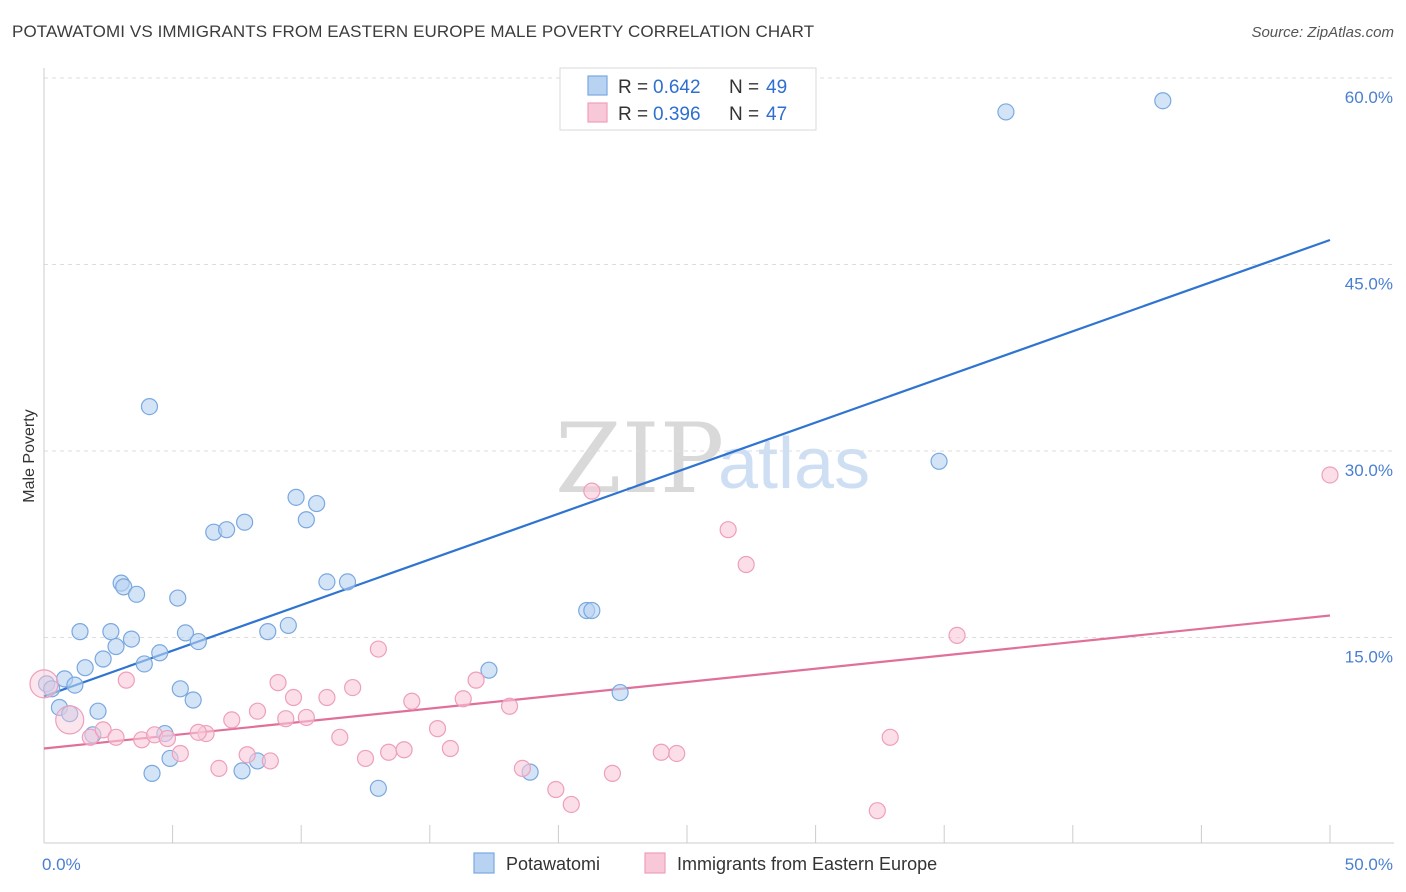 The image size is (1406, 892). Describe the element at coordinates (688, 99) in the screenshot. I see `correlation-legend: R = 0.642 N = 49 R = 0.396 N = 47` at that location.